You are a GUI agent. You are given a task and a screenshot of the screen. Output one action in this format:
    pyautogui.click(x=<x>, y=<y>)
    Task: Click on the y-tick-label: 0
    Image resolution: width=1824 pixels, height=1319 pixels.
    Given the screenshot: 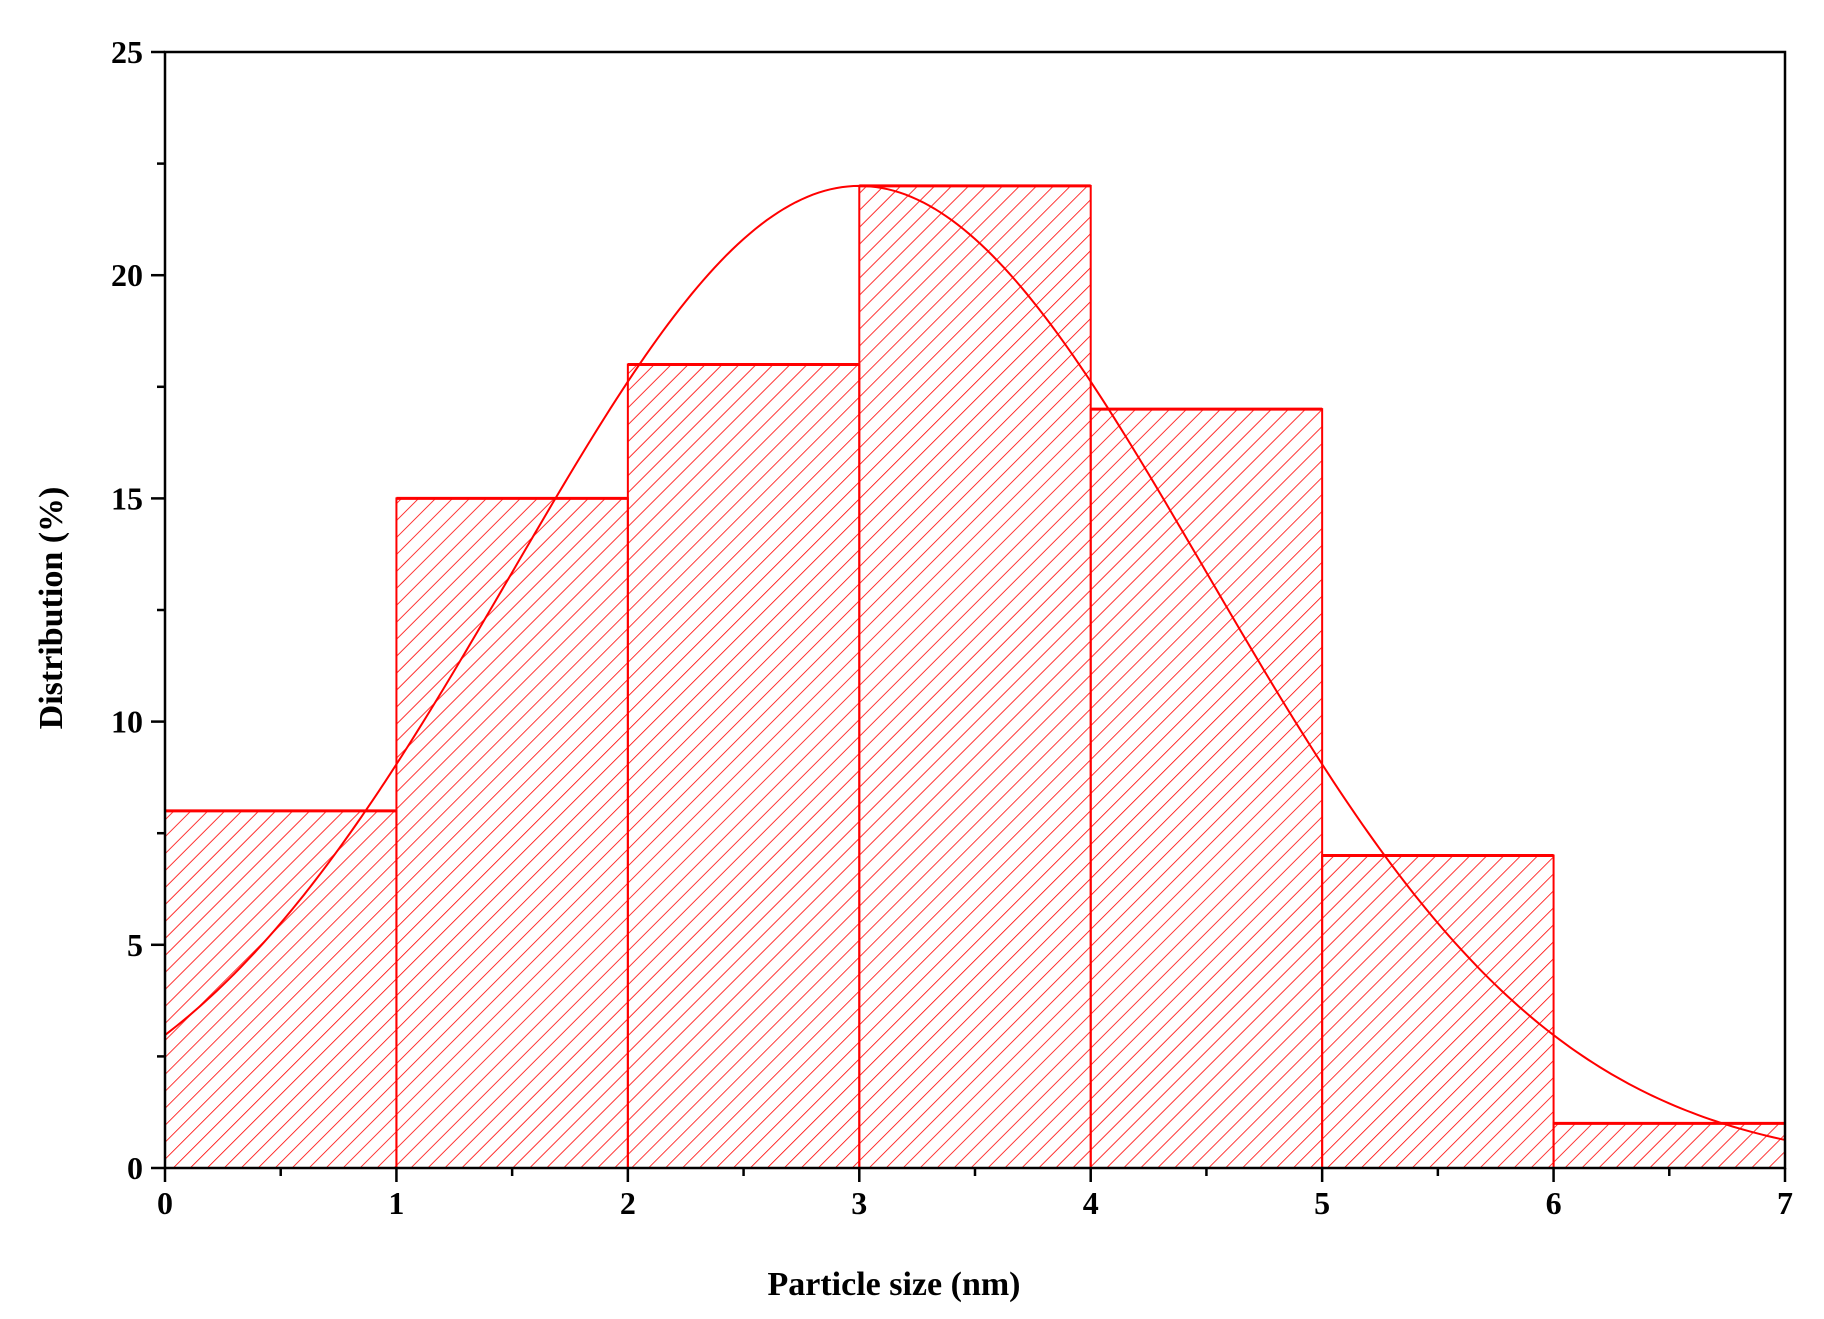 What is the action you would take?
    pyautogui.click(x=135, y=1168)
    